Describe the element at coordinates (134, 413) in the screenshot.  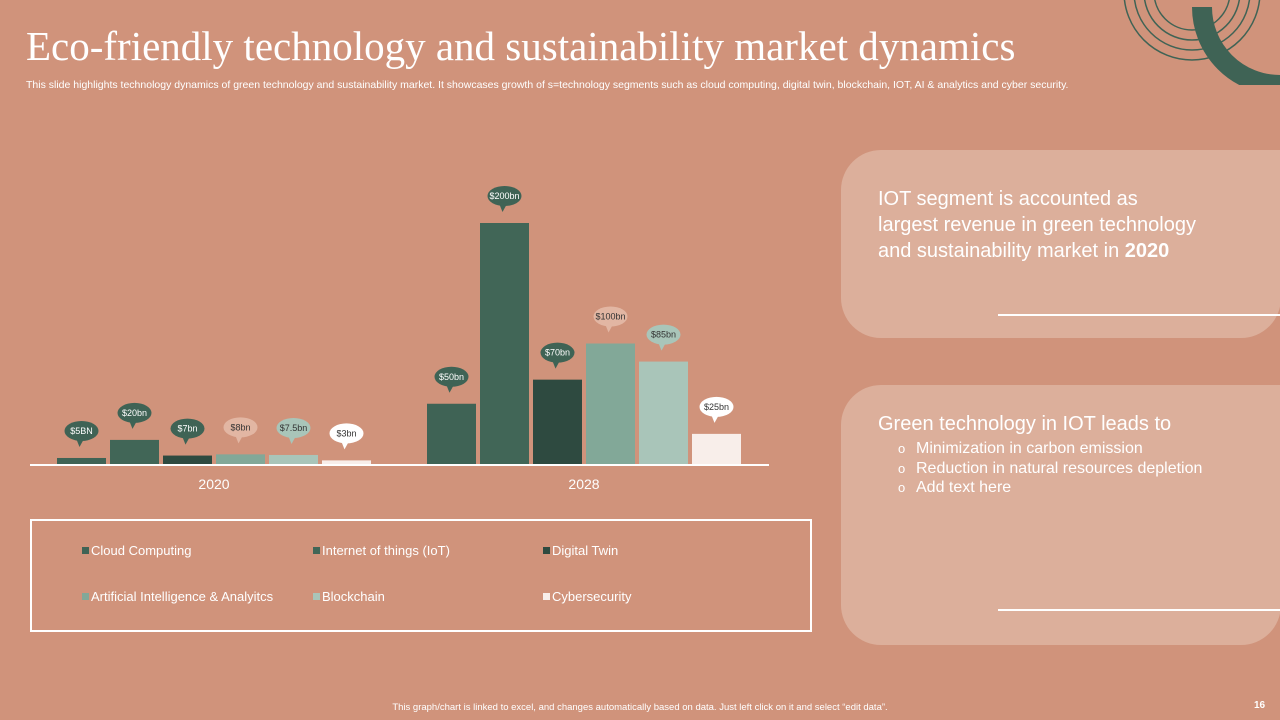
I see `data-label-text: $20bn` at that location.